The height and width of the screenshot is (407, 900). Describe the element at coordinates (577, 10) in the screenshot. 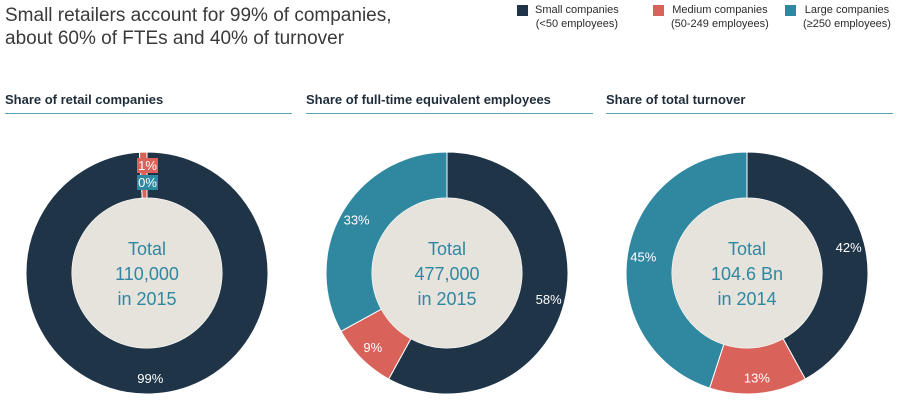

I see `legend-label-small-line1: Small companies` at that location.